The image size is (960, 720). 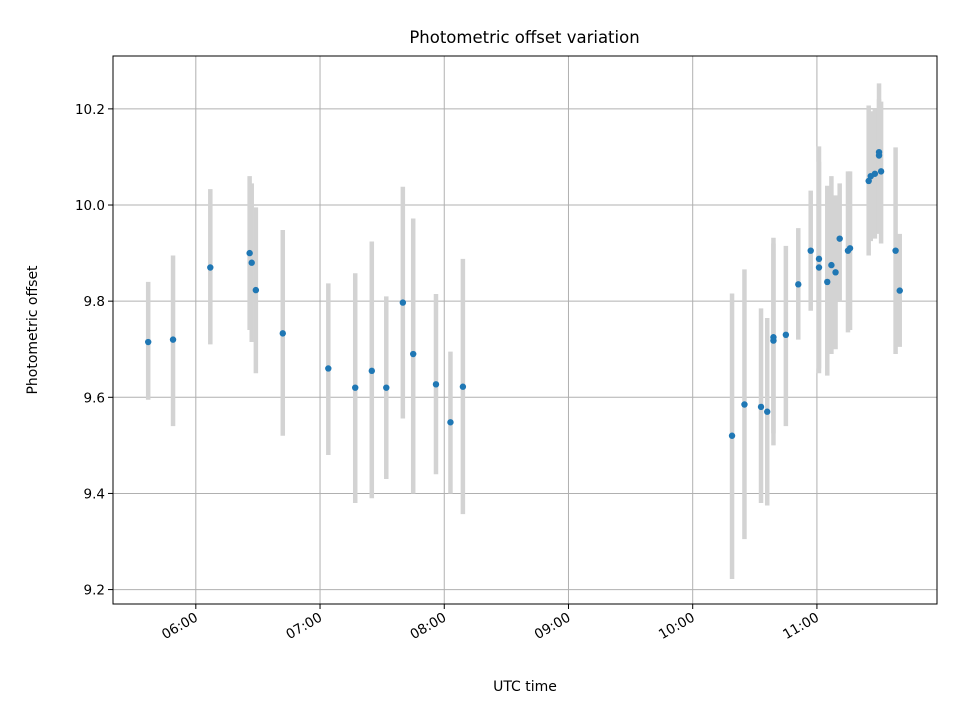 What do you see at coordinates (94, 350) in the screenshot?
I see `y-axis-ticks: 9.2 9.4 9.6 9.8 10.0 10.2` at bounding box center [94, 350].